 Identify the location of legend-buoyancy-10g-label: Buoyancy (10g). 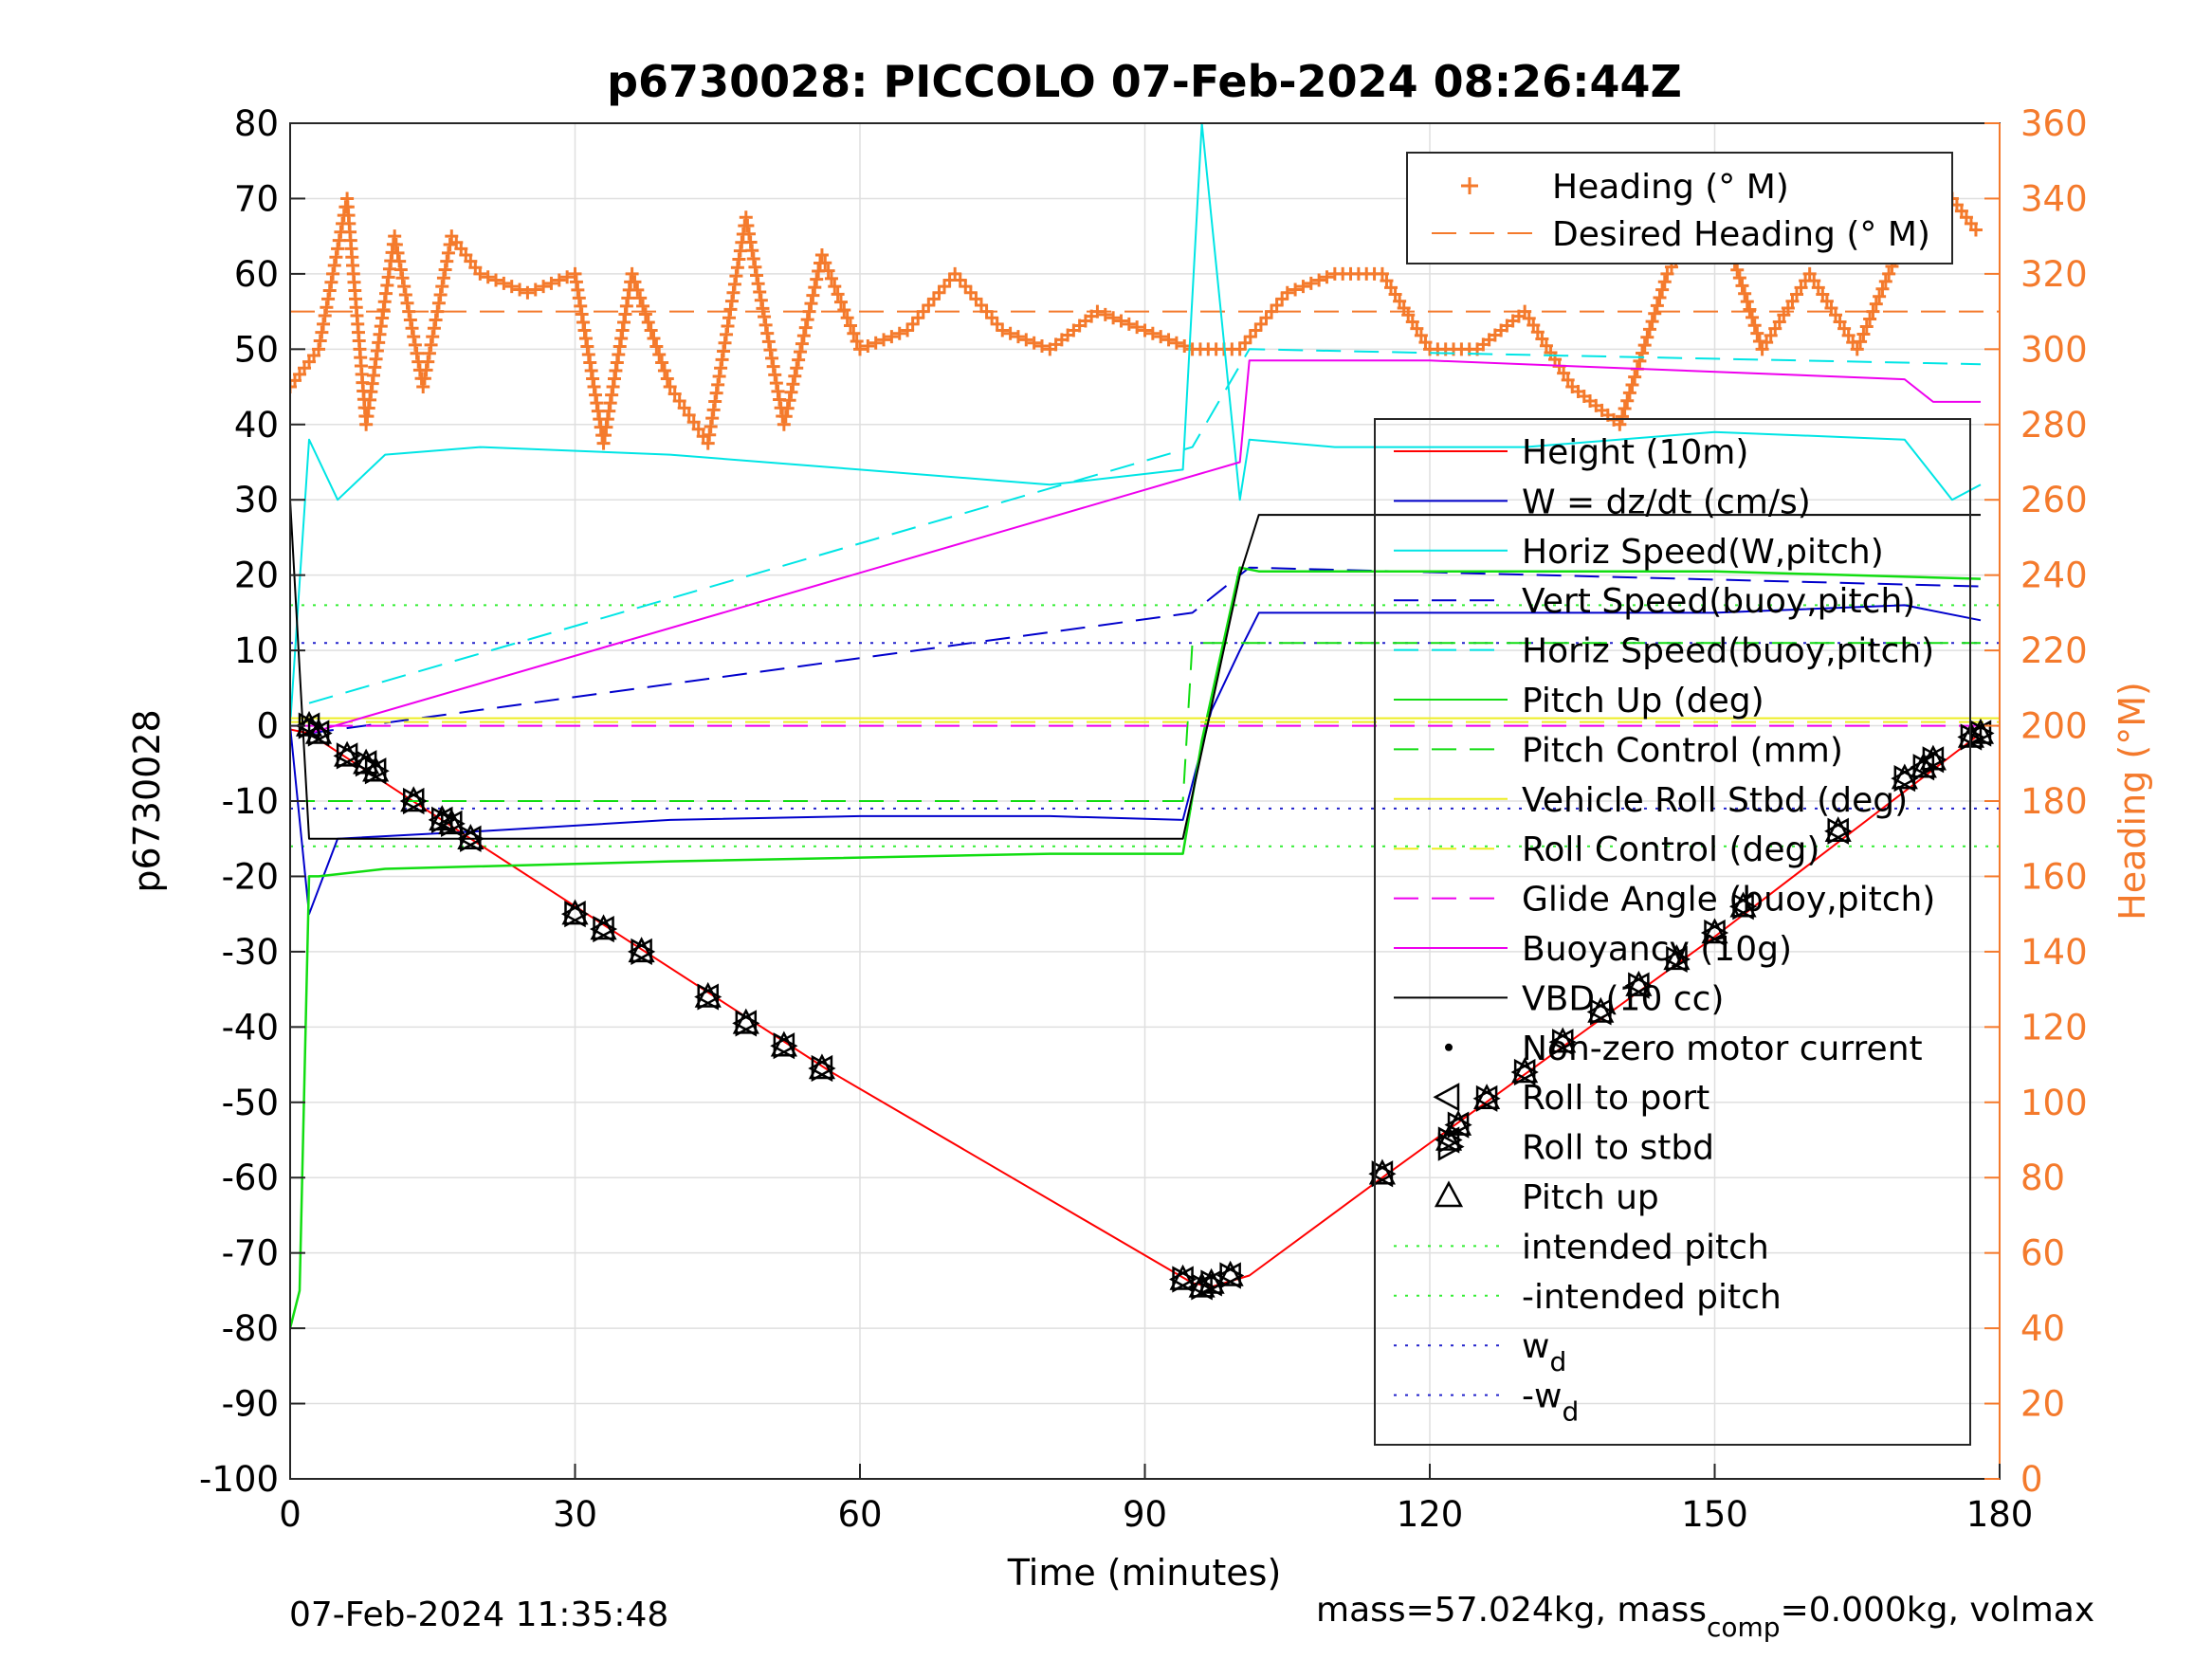
(1657, 949).